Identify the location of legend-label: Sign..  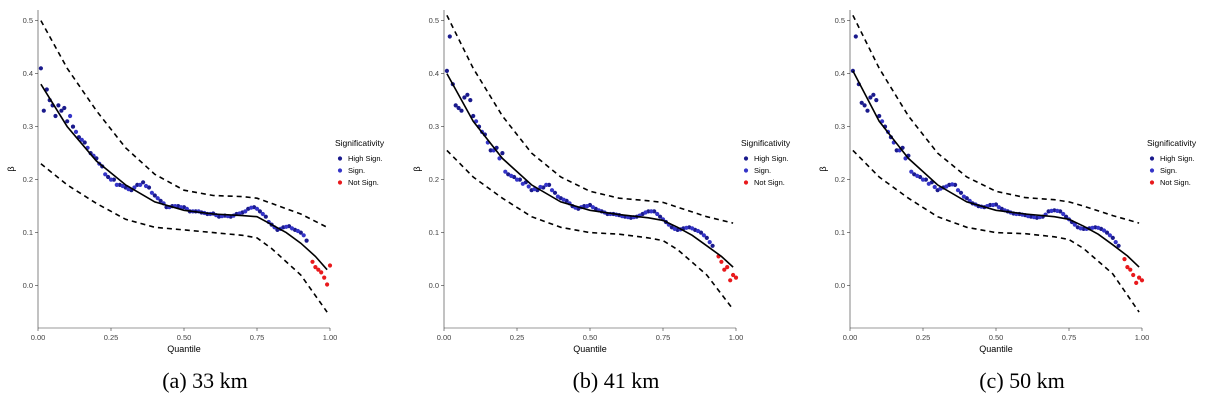
(1168, 170).